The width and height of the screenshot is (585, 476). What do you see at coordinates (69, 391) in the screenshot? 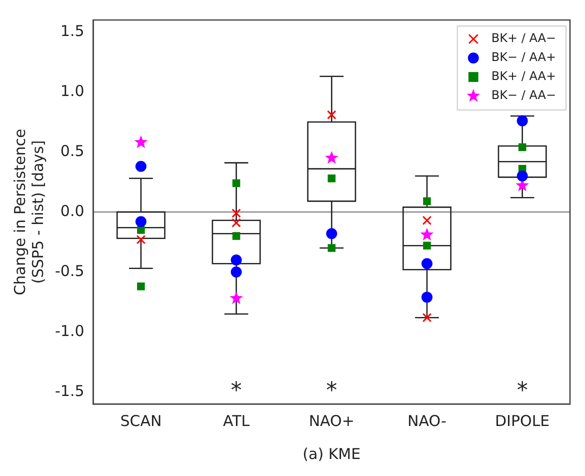
I see `y-tick-label: -1.5` at bounding box center [69, 391].